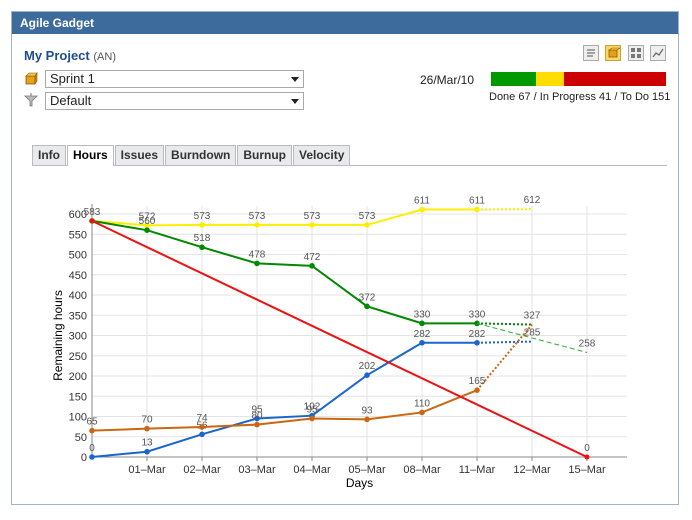  I want to click on data-label: 13, so click(147, 443).